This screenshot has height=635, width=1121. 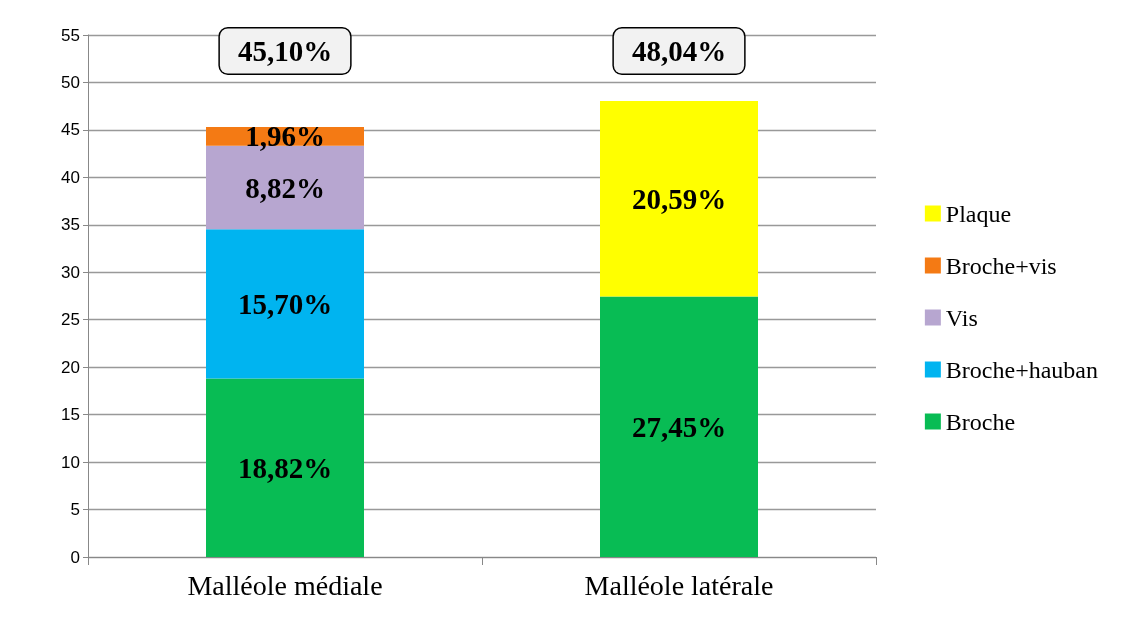 I want to click on y-tick-label: 35, so click(x=70, y=225).